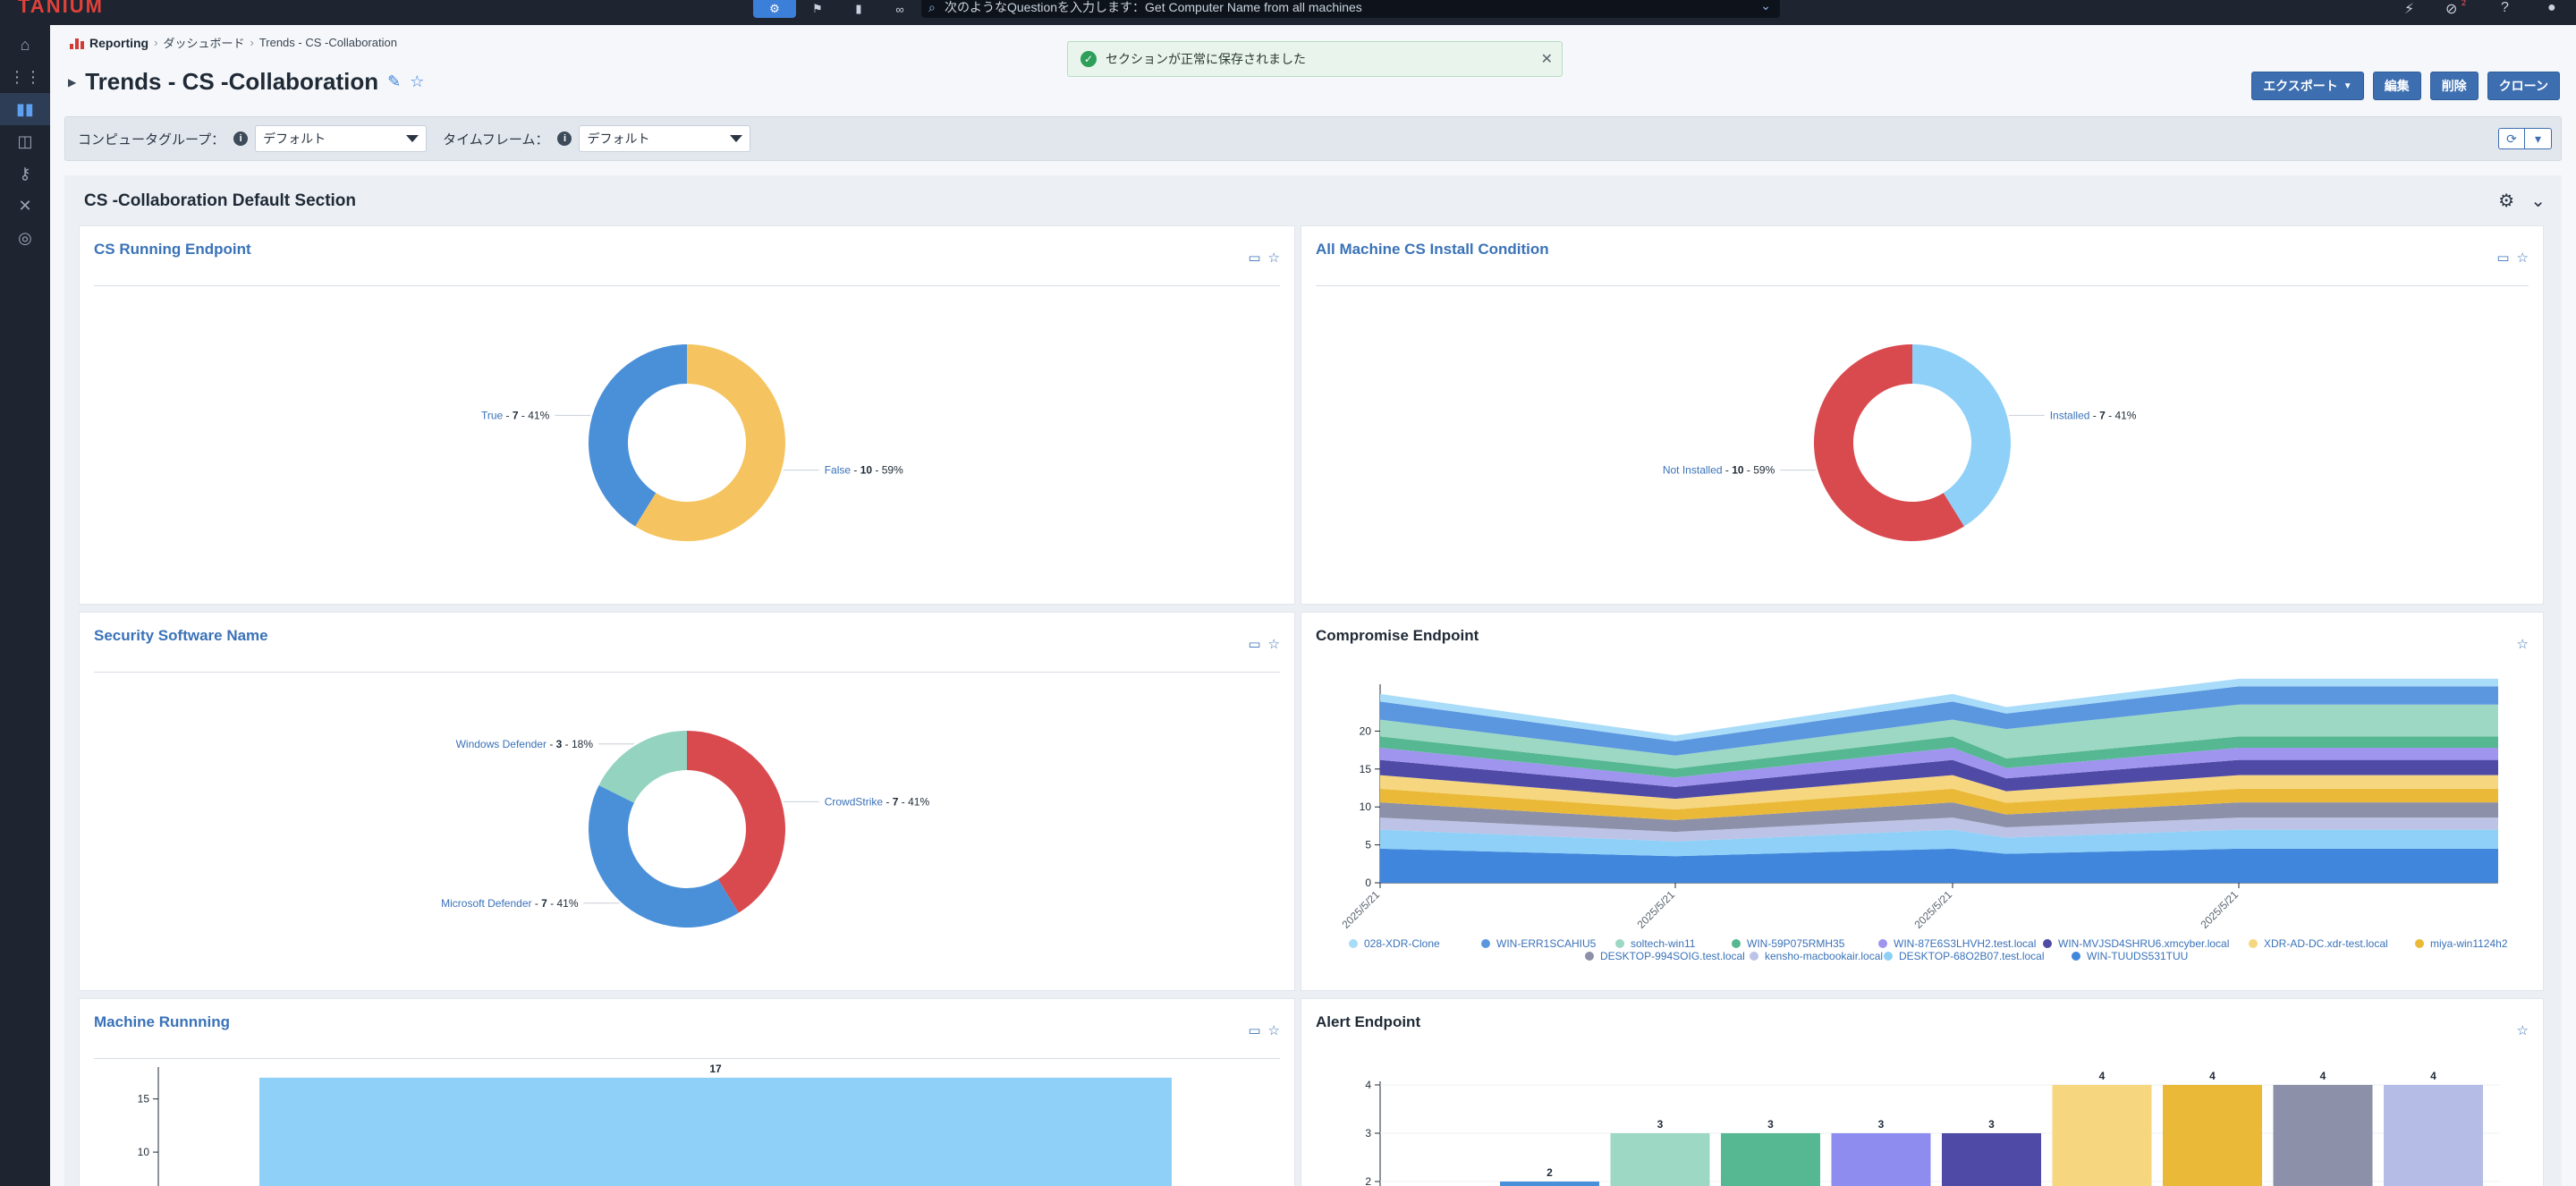 The height and width of the screenshot is (1186, 2576). Describe the element at coordinates (2522, 201) in the screenshot. I see `section-tools: ⚙ ⌄` at that location.